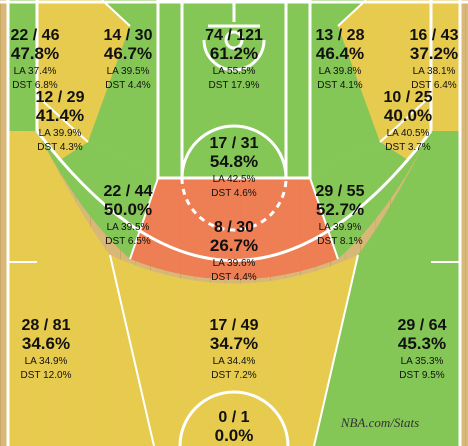 This screenshot has width=468, height=446. Describe the element at coordinates (422, 343) in the screenshot. I see `fg-percentage: 45.3%` at that location.